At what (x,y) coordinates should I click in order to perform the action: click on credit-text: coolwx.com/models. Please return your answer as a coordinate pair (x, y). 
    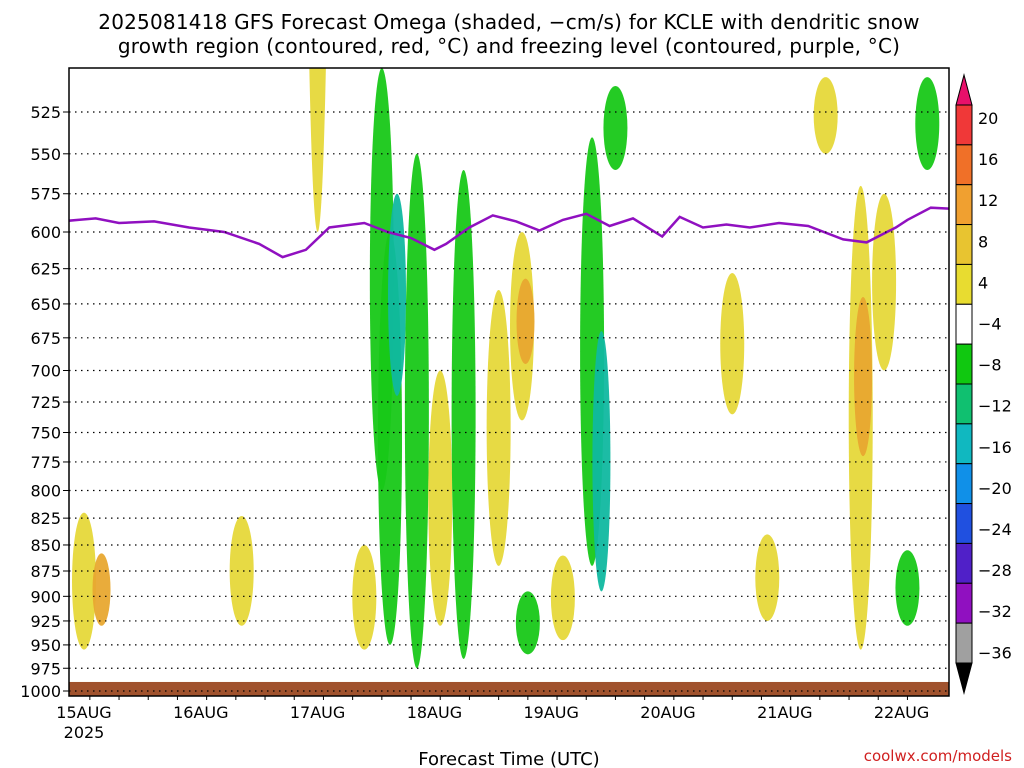
    Looking at the image, I should click on (938, 756).